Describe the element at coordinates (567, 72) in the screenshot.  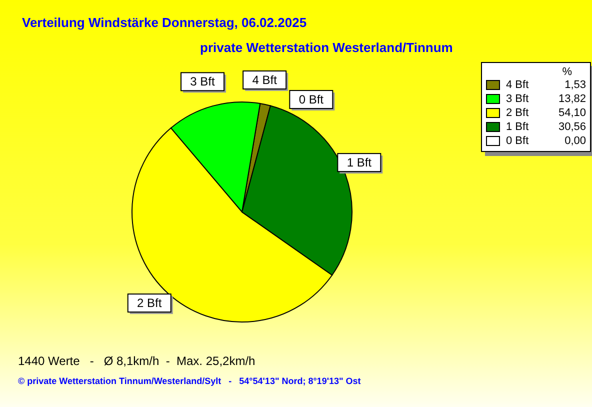
I see `legend-title: %` at that location.